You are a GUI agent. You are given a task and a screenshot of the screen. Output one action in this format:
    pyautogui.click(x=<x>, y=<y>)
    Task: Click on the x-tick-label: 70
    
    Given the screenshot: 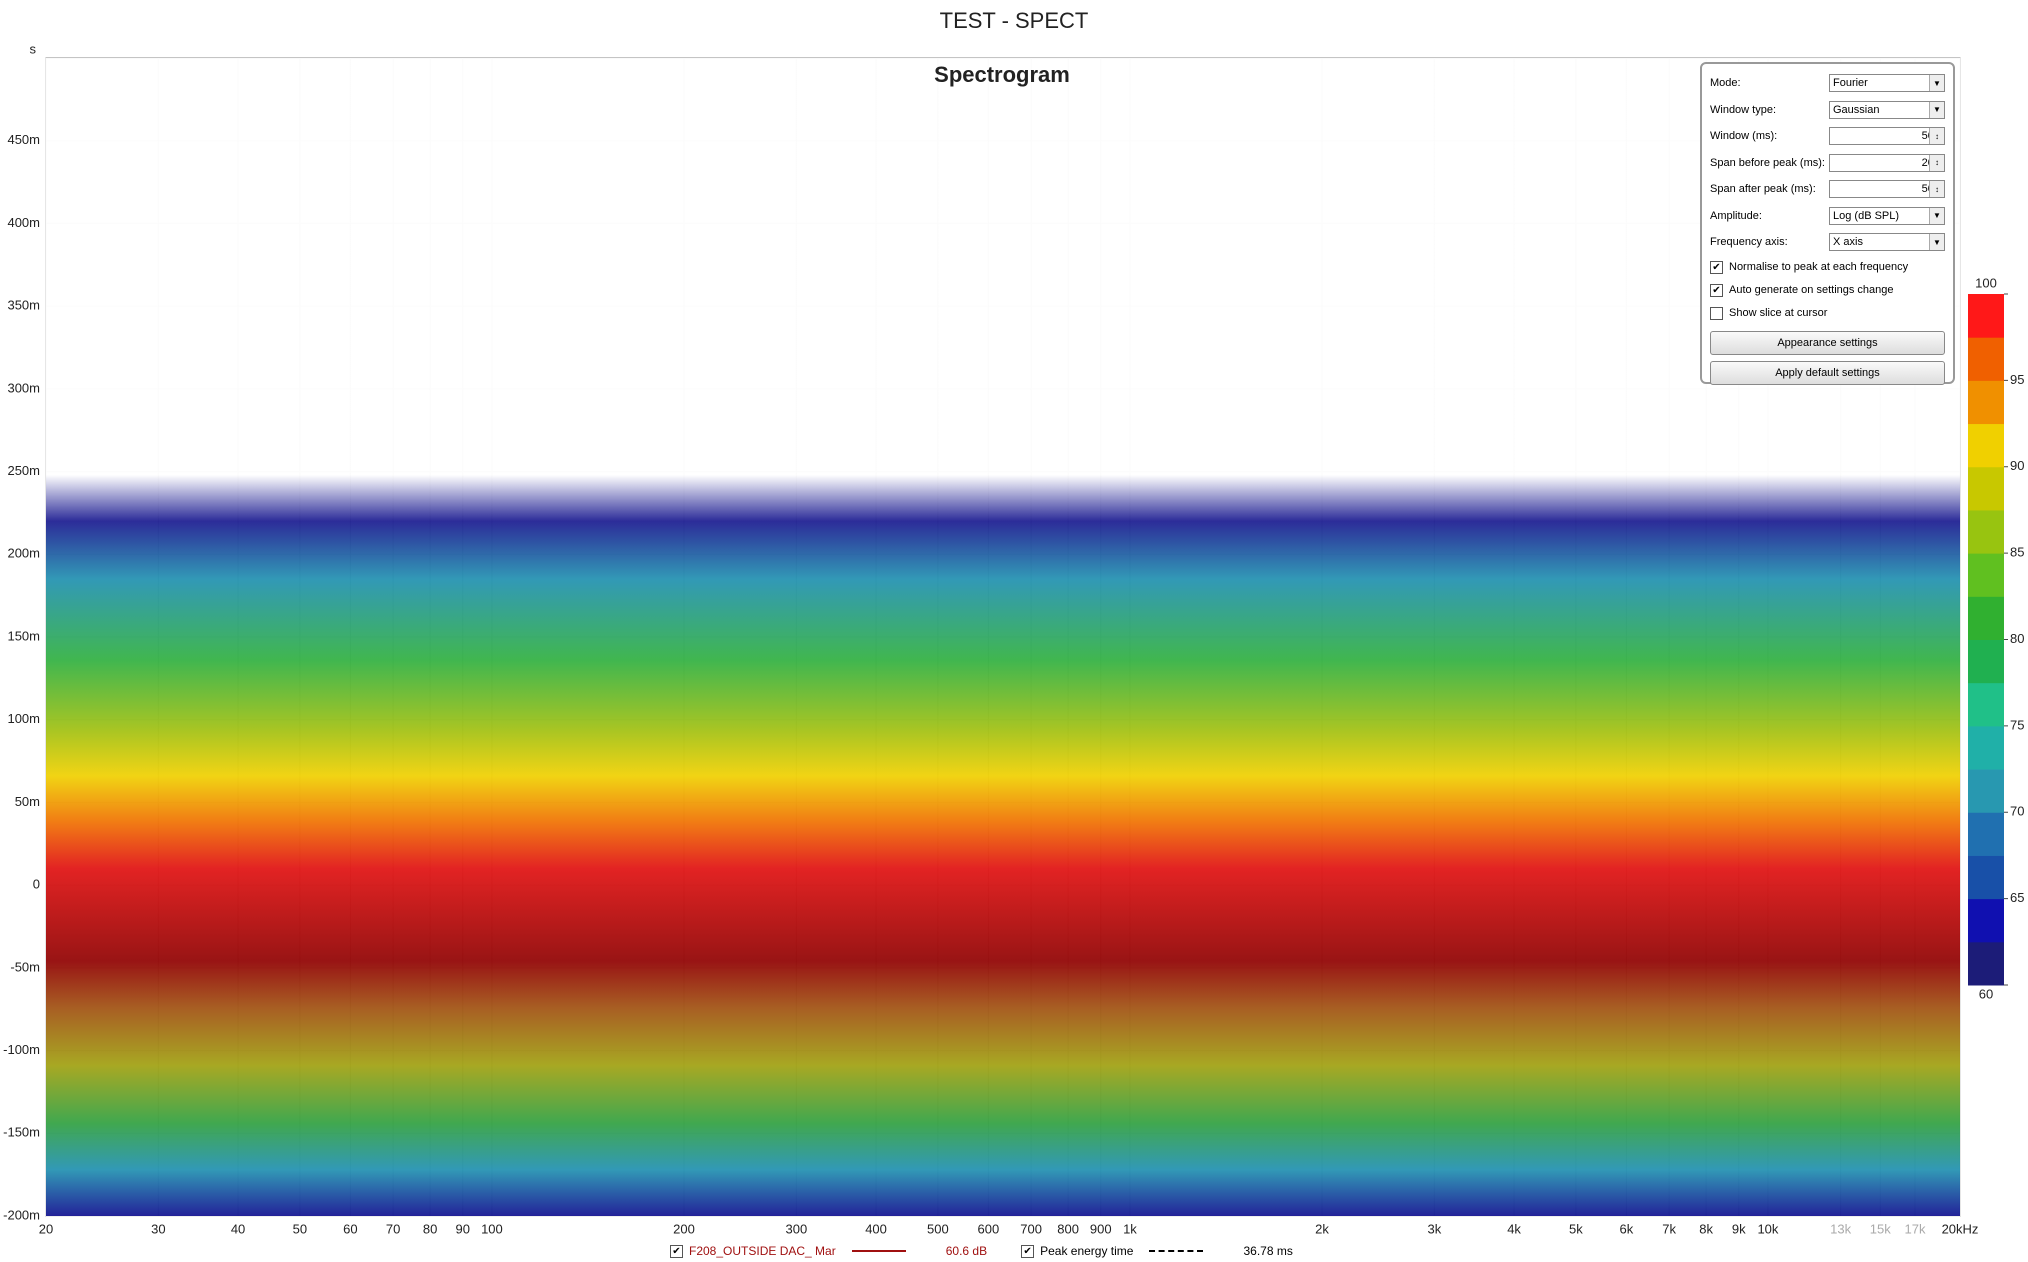 What is the action you would take?
    pyautogui.click(x=393, y=1228)
    